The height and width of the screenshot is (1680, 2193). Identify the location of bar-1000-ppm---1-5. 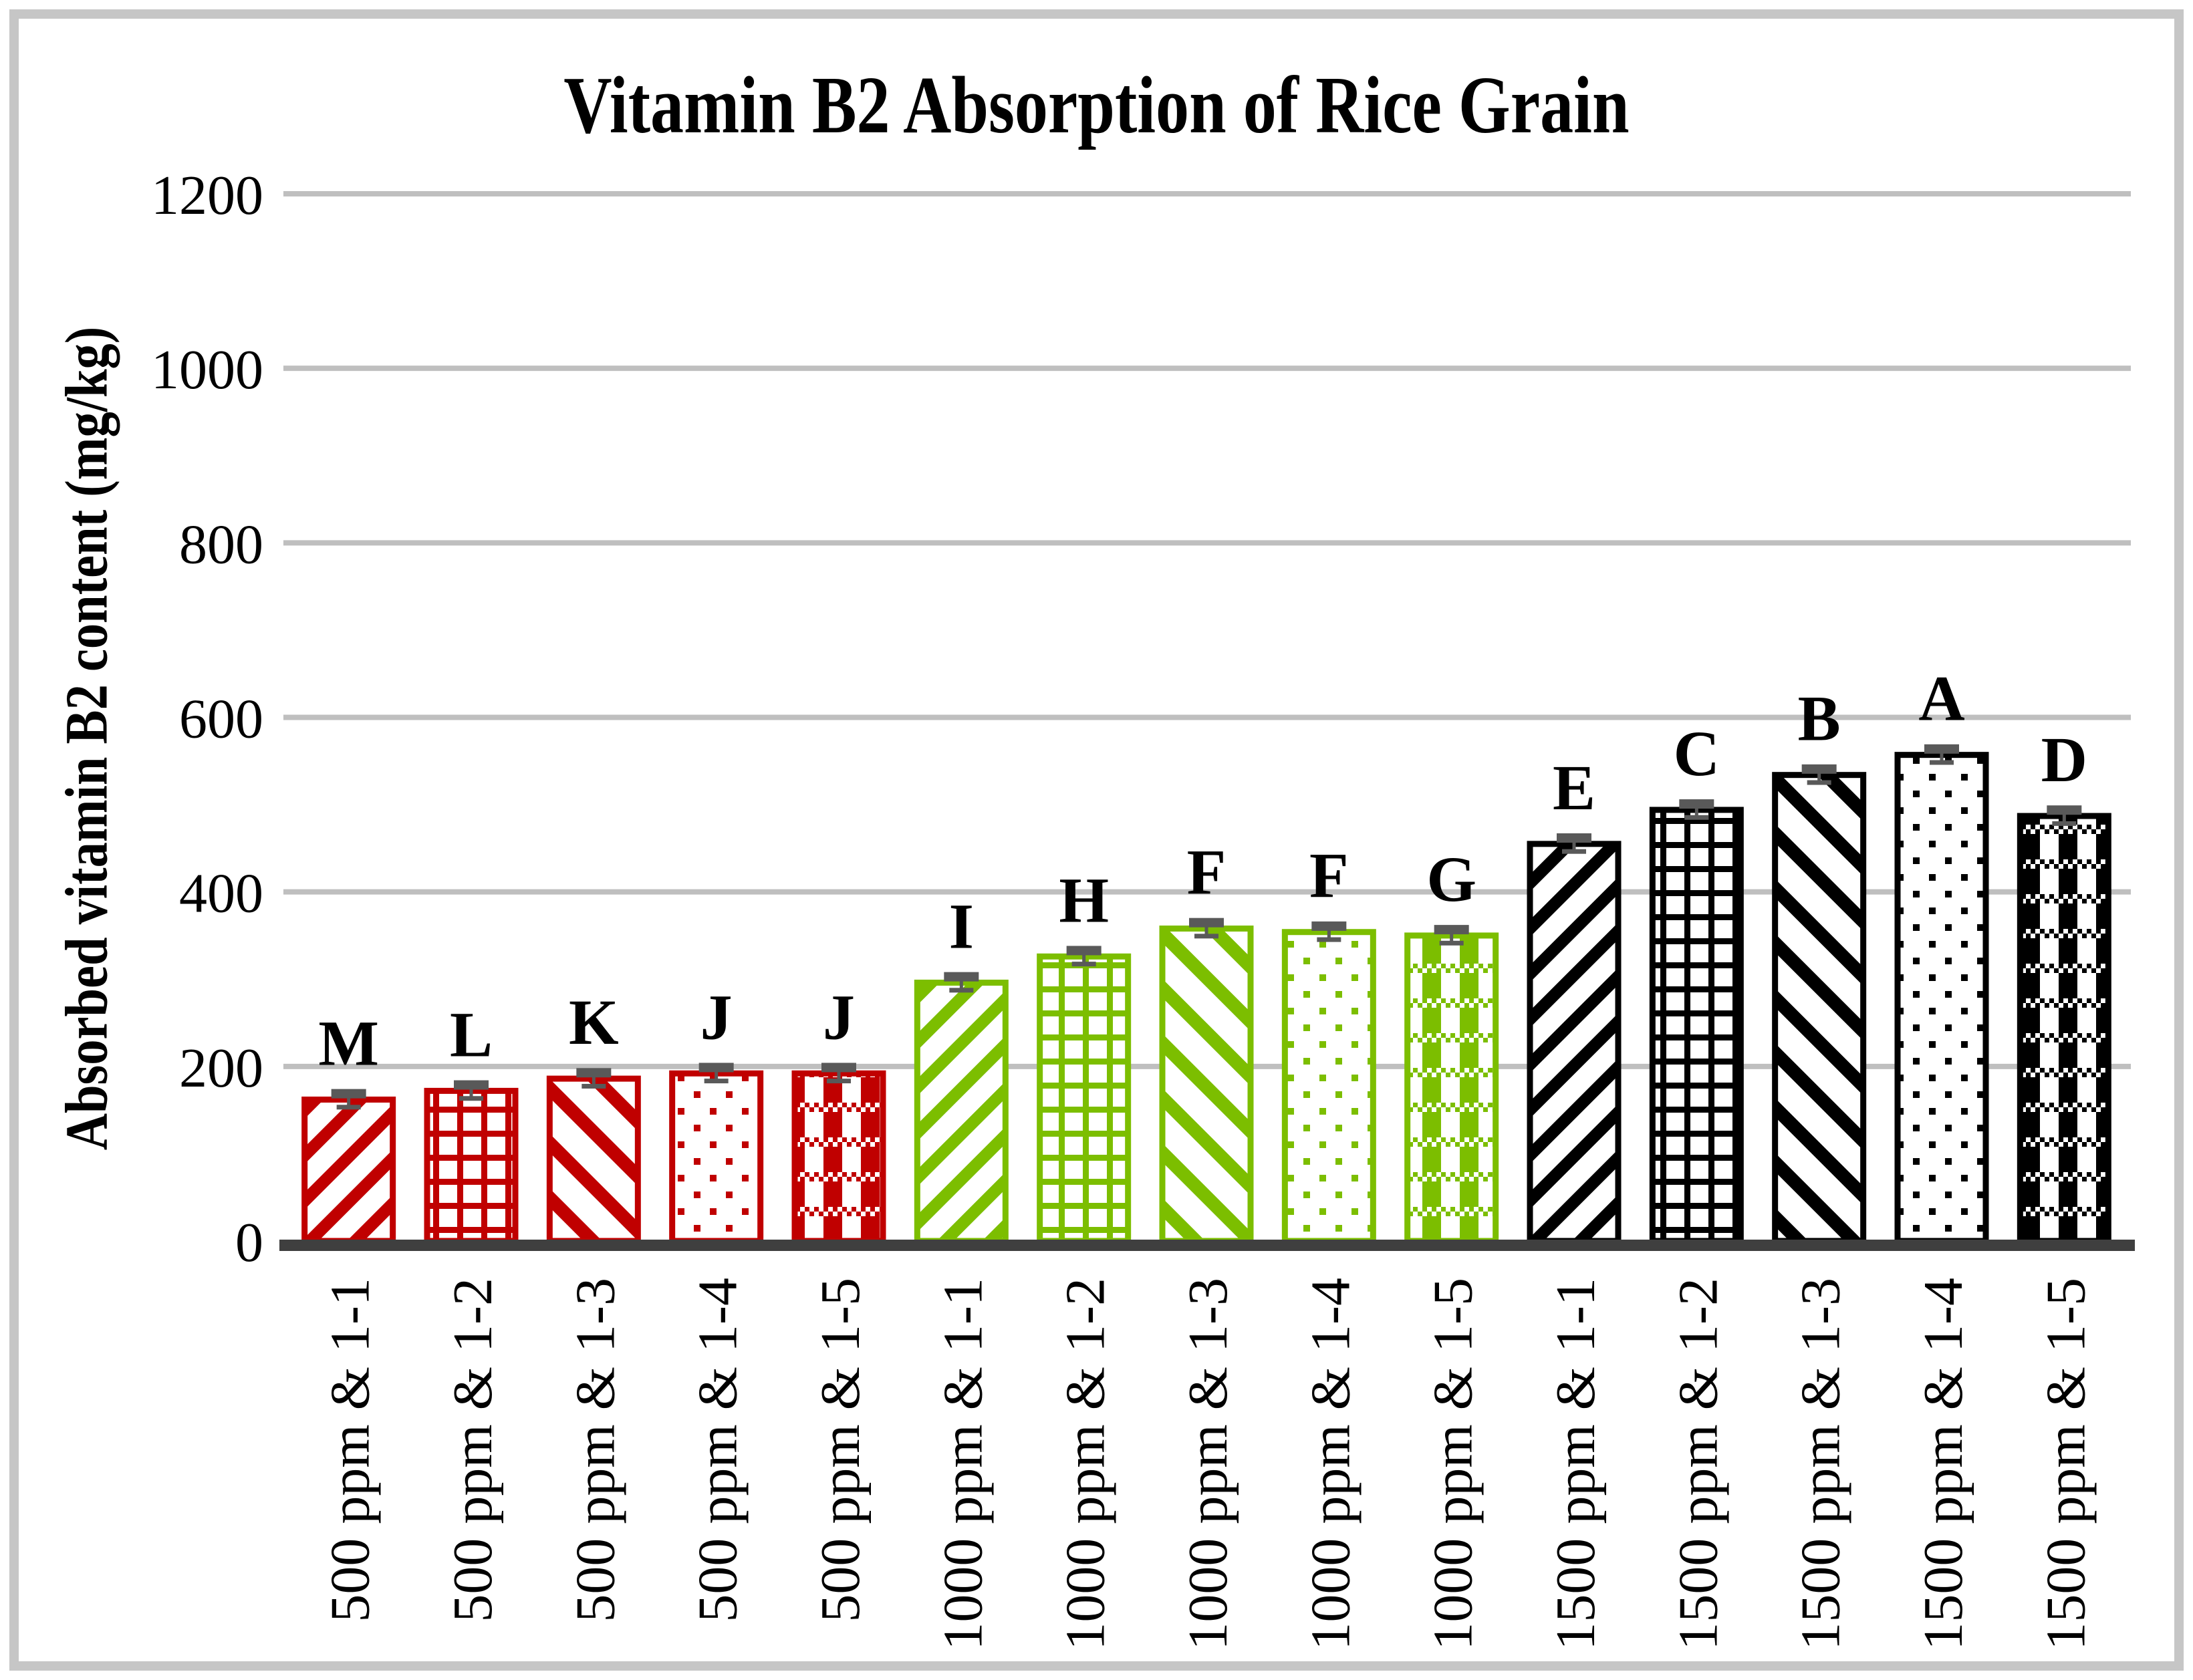
(1451, 1088).